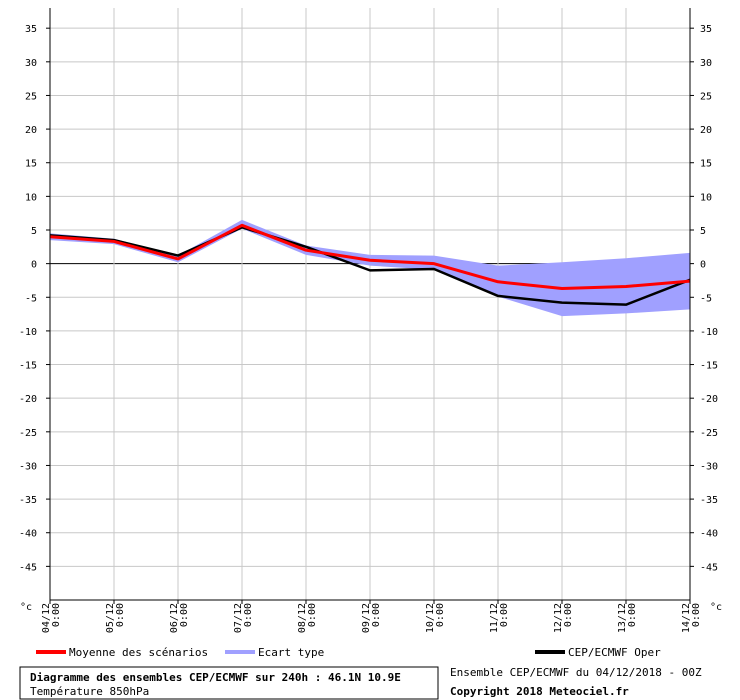  I want to click on x-tick-date: 07/12, so click(238, 618).